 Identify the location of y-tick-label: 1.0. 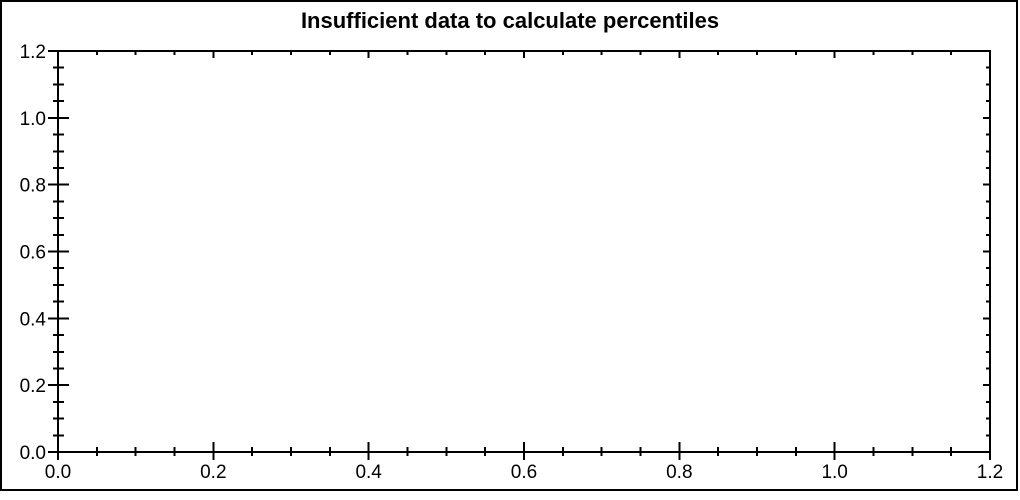
(33, 119).